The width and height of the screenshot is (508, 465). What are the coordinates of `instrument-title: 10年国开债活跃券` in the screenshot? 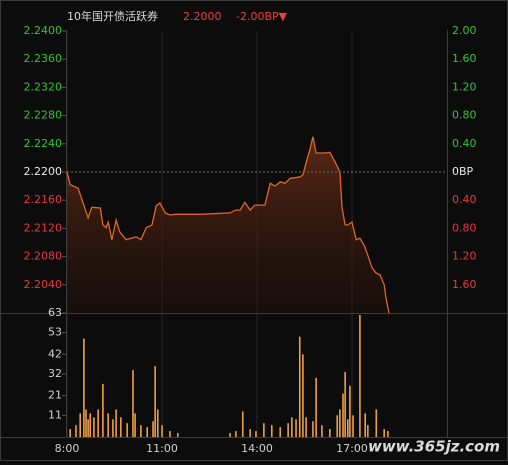 It's located at (112, 16).